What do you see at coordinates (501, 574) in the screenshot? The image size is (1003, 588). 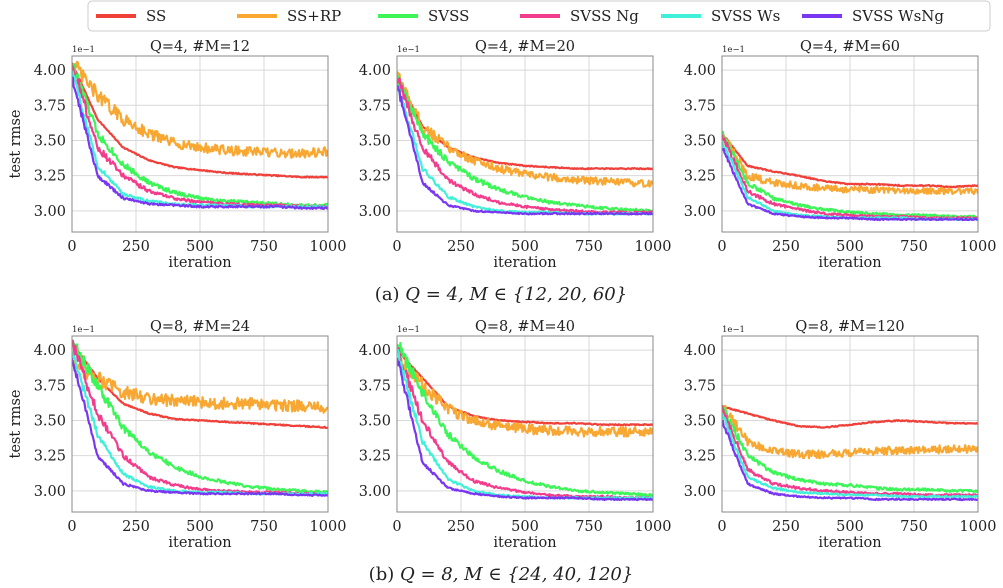 I see `caption-b: (b) Q = 8, M ∈ {24, 40, 120}` at bounding box center [501, 574].